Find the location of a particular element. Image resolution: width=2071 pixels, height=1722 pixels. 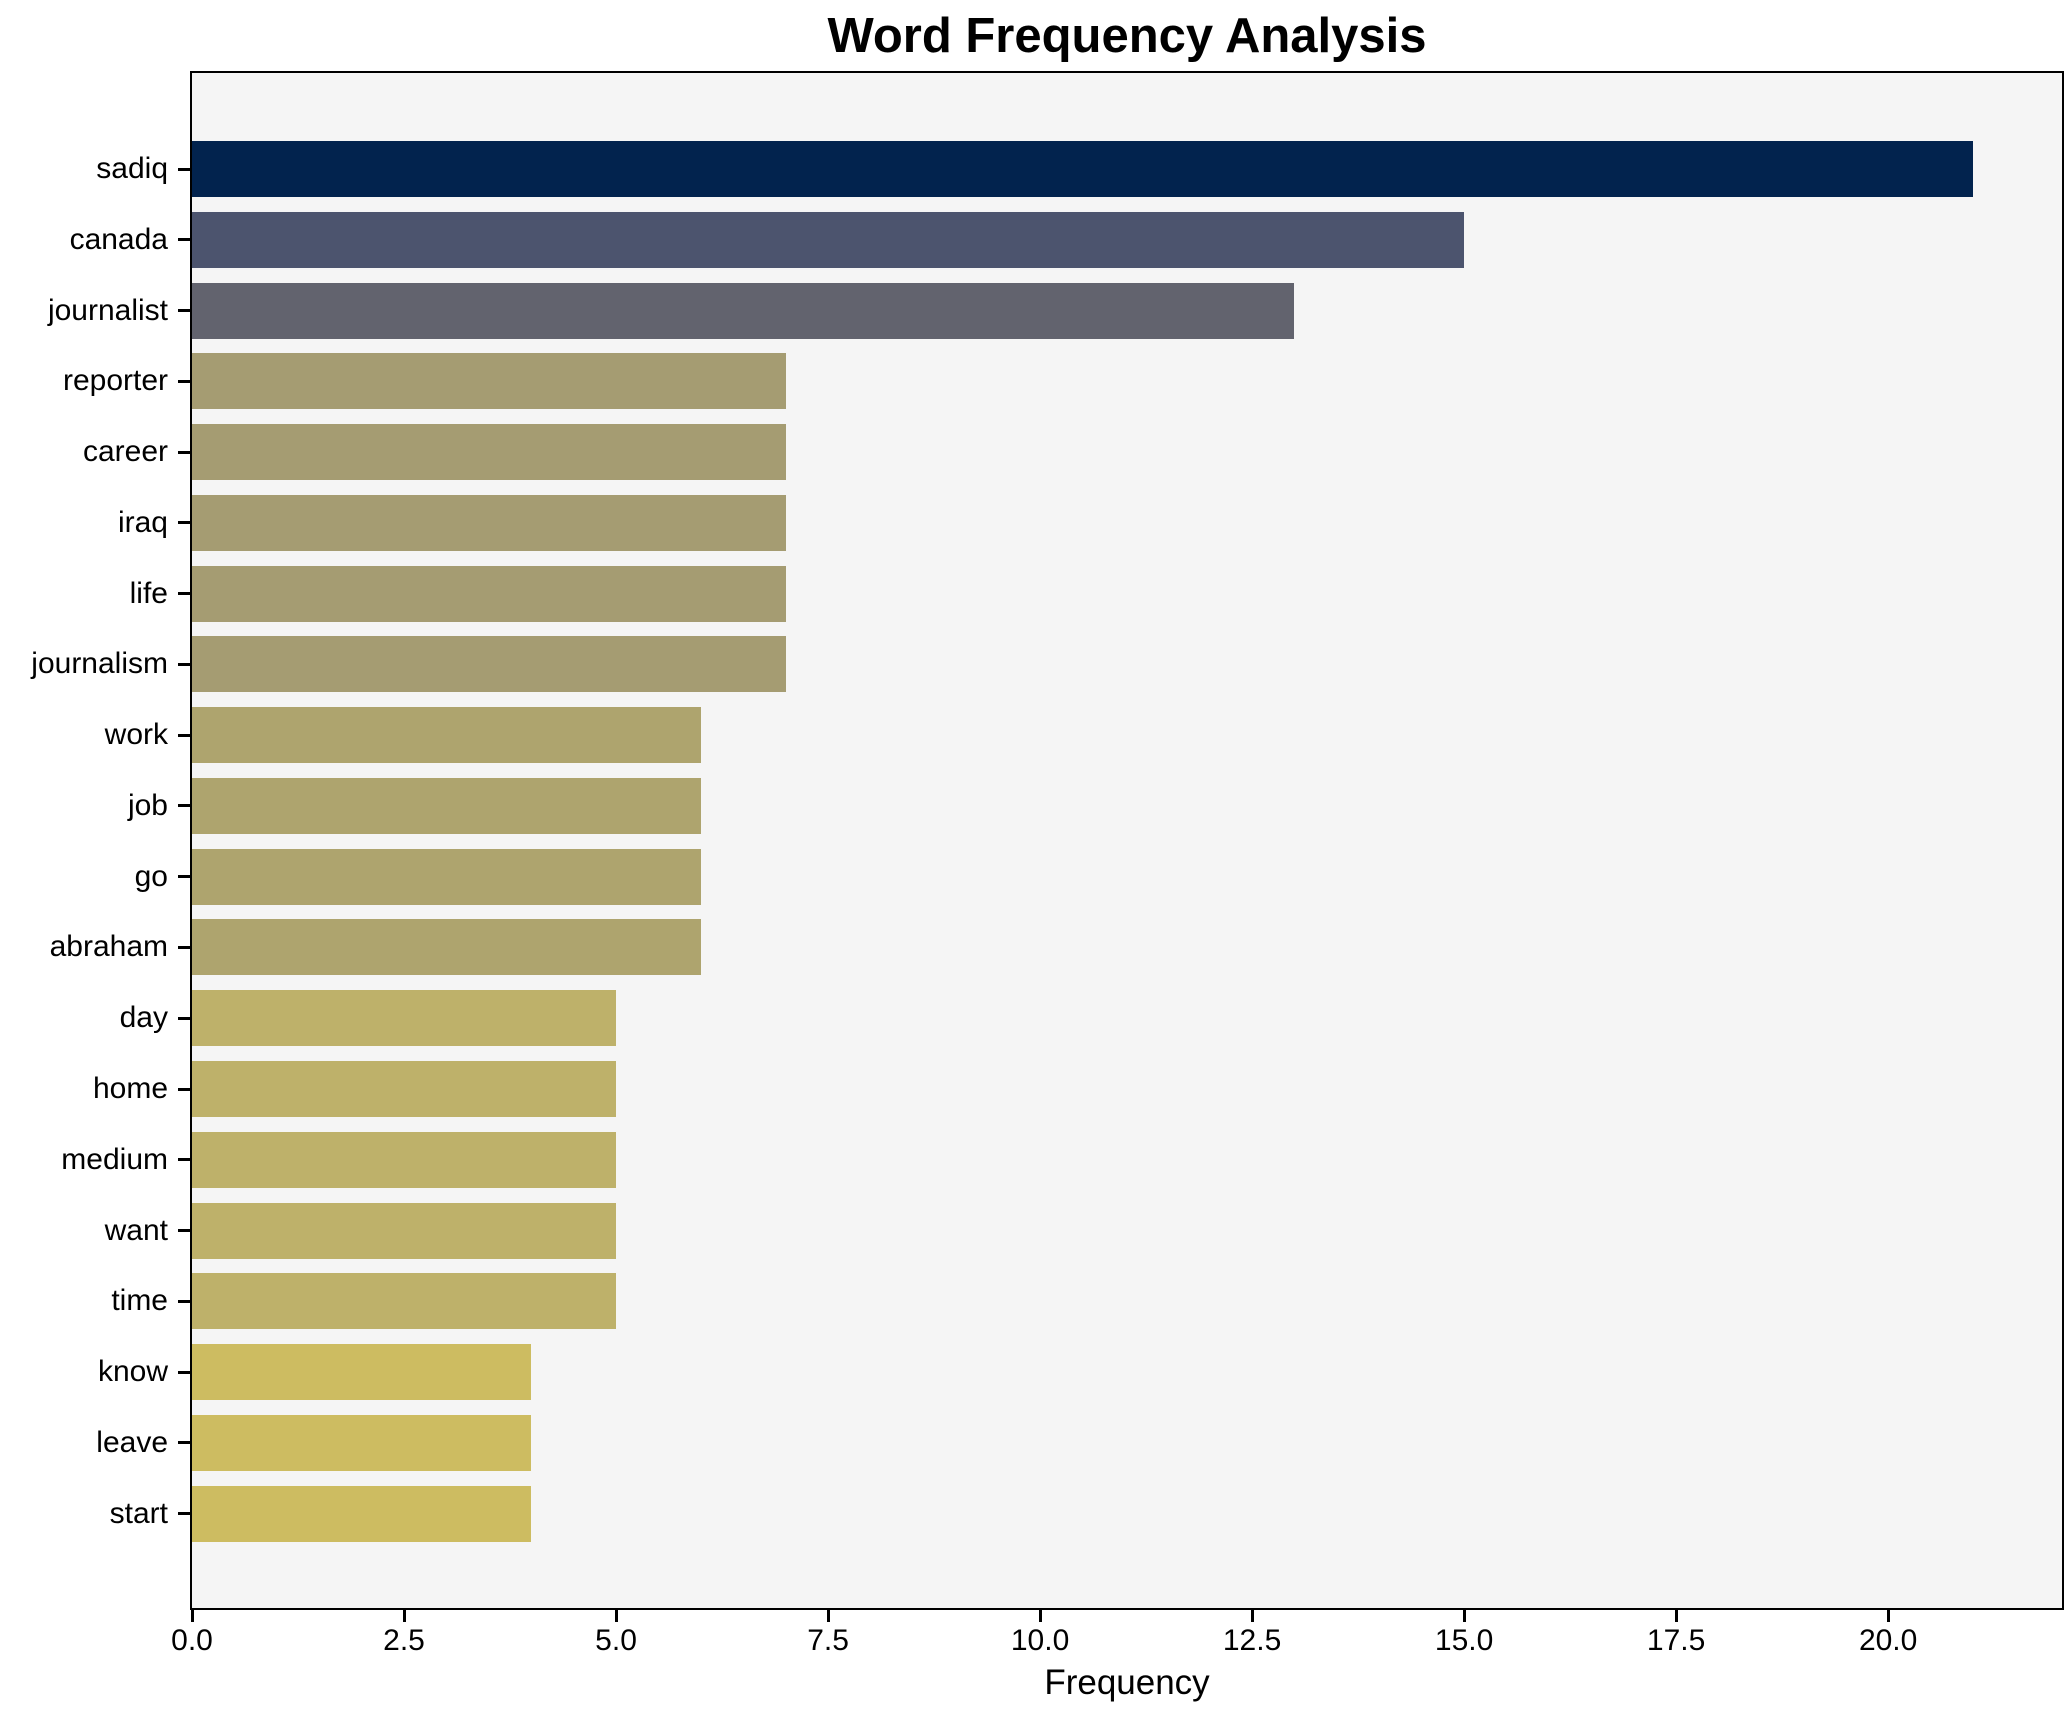

bar-journalism is located at coordinates (489, 664).